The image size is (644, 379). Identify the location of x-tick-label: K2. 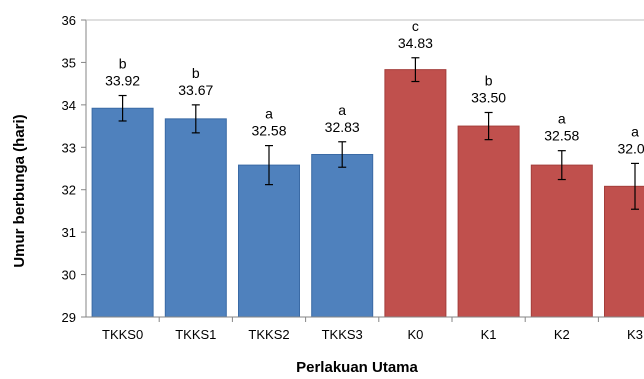
(562, 334).